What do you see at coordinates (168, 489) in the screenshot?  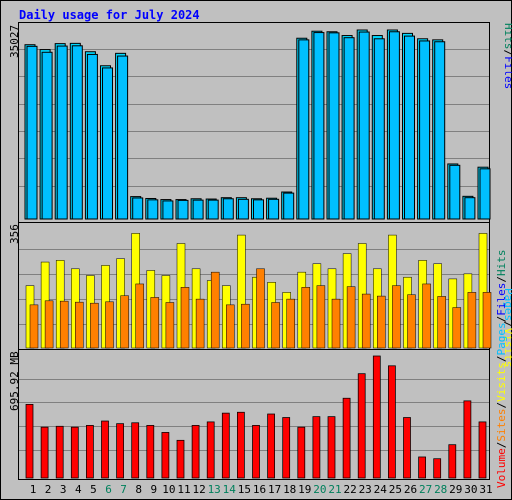 I see `x-tick-label: 10` at bounding box center [168, 489].